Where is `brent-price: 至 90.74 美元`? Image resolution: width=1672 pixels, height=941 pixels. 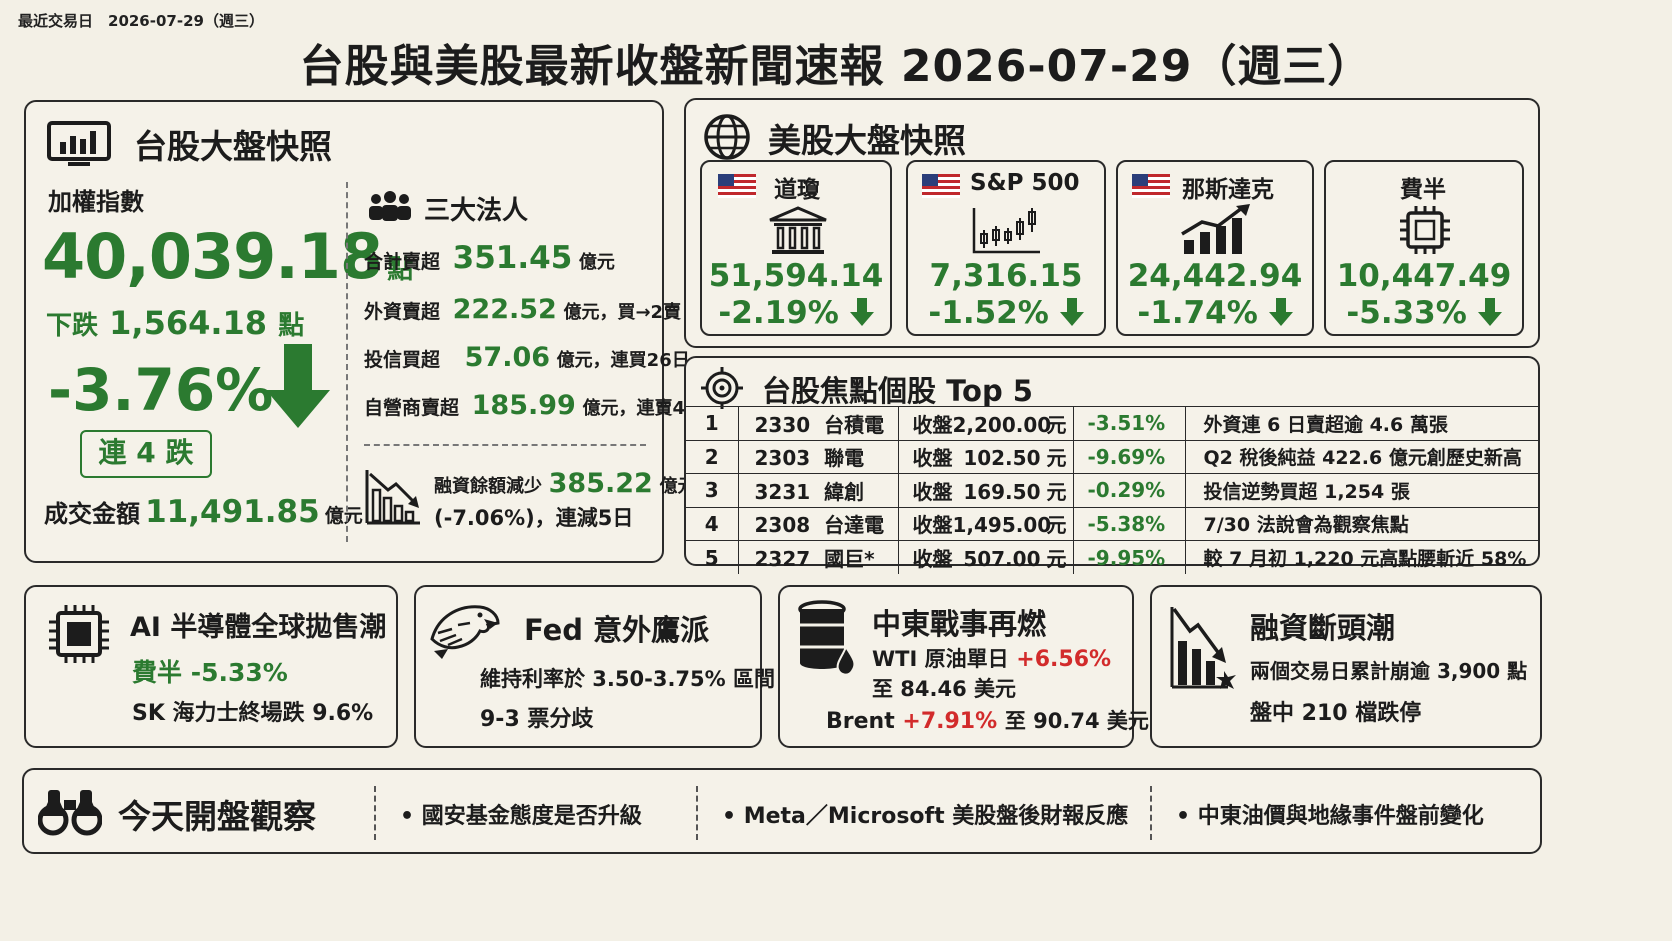 brent-price: 至 90.74 美元 is located at coordinates (1076, 721).